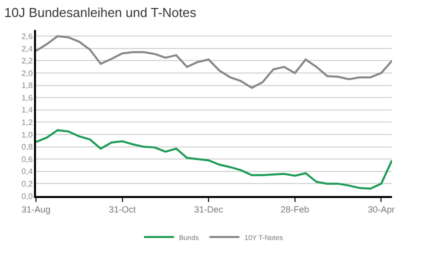  What do you see at coordinates (28, 110) in the screenshot?
I see `y-tick-label: 1,4` at bounding box center [28, 110].